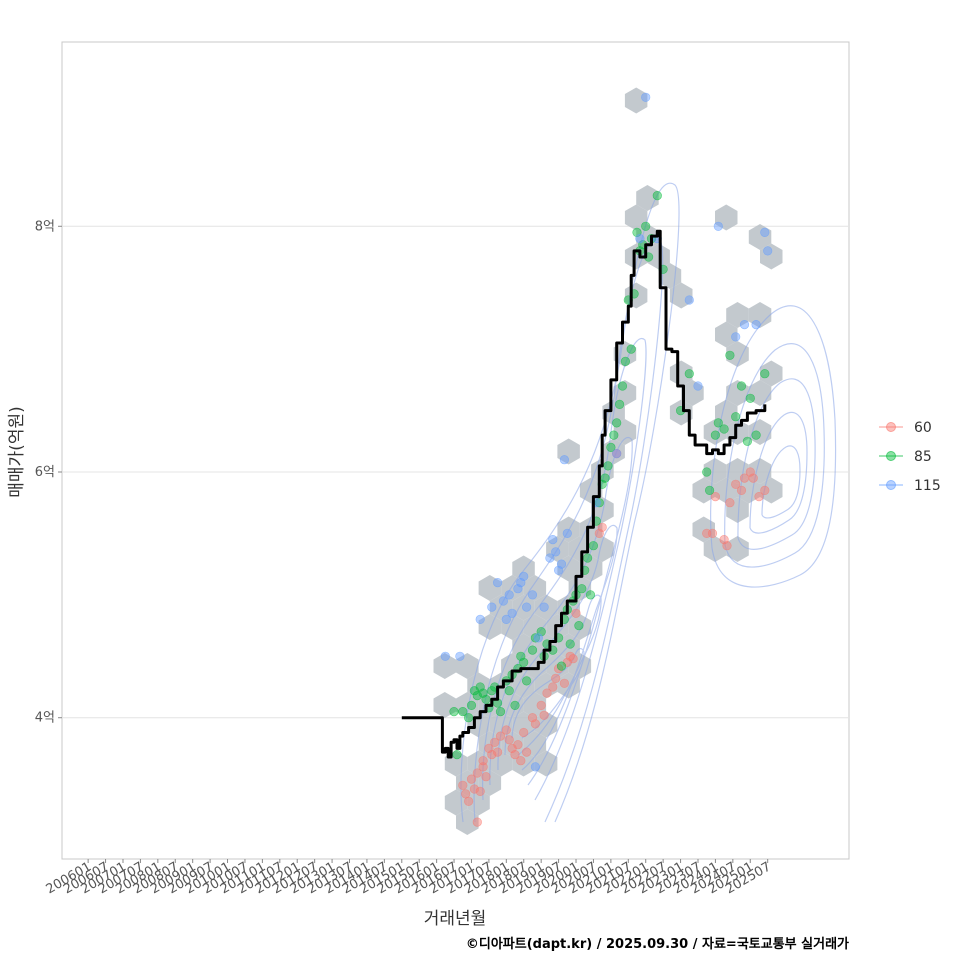  What do you see at coordinates (910, 457) in the screenshot?
I see `legend: 60 85 115` at bounding box center [910, 457].